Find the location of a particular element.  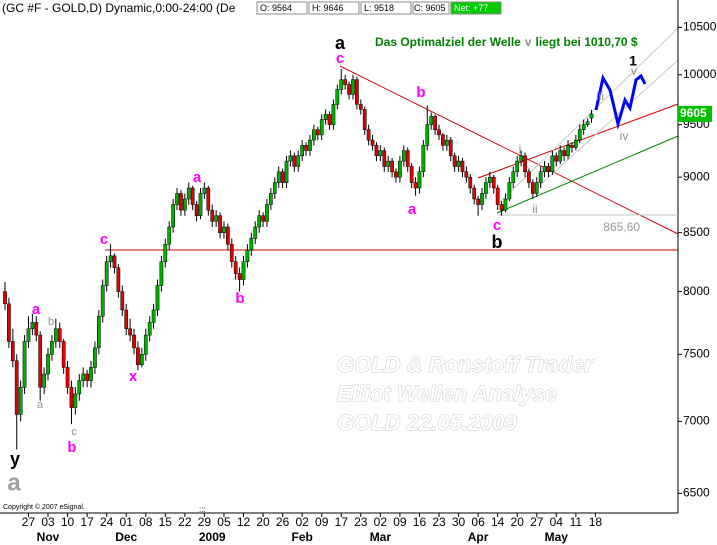

watermark: Elliot Wellen Analyse is located at coordinates (447, 393).